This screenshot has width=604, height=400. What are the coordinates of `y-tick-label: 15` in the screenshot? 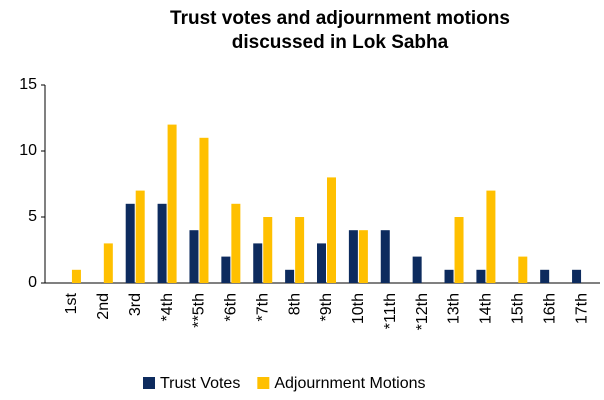 It's located at (28, 84).